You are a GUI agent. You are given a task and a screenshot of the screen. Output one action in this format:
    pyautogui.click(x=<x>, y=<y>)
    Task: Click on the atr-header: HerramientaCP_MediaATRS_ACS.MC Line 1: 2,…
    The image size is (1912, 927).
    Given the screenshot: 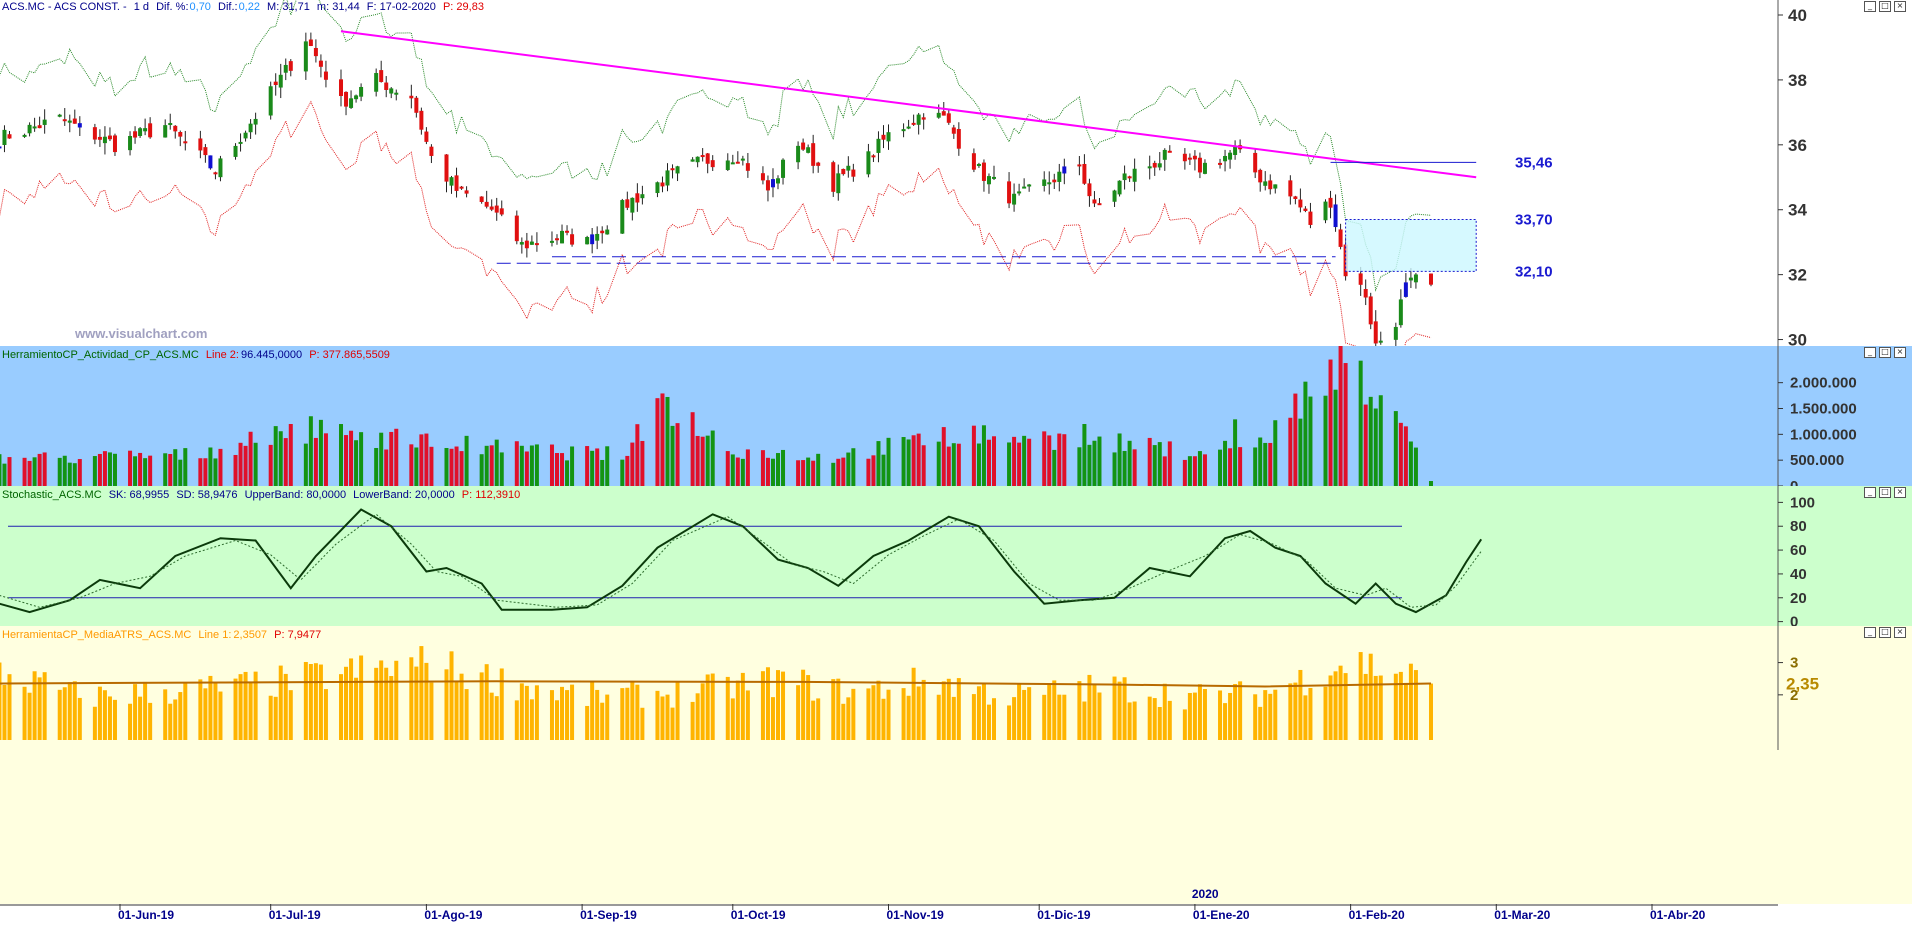 What is the action you would take?
    pyautogui.click(x=163, y=635)
    